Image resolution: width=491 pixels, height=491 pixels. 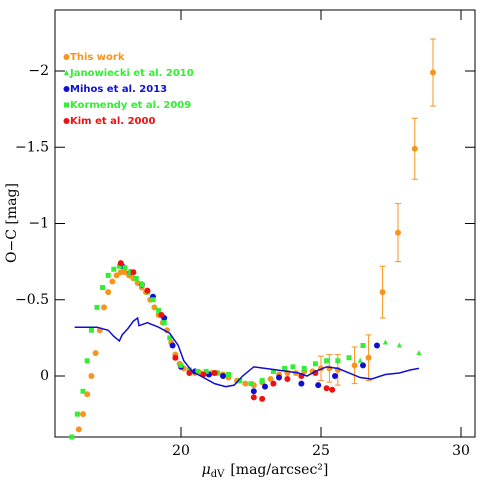 I want to click on y-tick-label: −0.5, so click(x=32, y=300).